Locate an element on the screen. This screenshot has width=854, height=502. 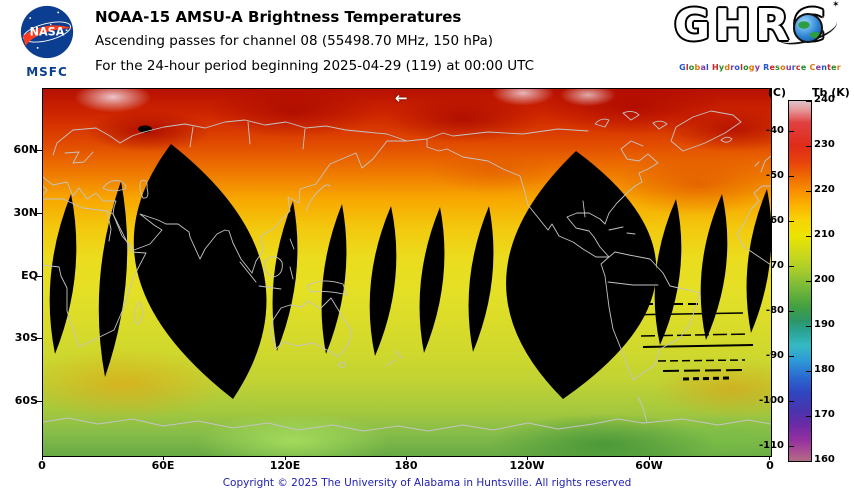
siberian-rivers is located at coordinates (247, 135).